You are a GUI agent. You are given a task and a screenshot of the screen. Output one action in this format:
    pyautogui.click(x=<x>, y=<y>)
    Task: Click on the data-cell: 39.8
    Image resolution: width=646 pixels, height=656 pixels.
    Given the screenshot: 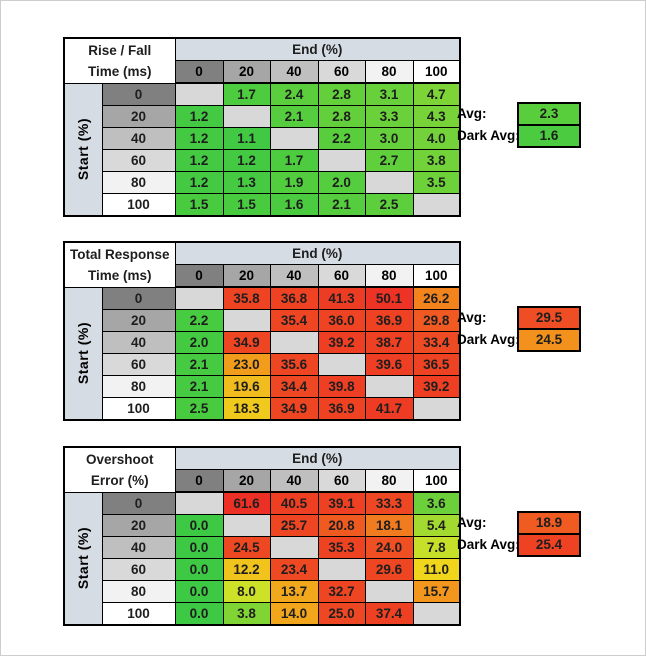 What is the action you would take?
    pyautogui.click(x=341, y=386)
    